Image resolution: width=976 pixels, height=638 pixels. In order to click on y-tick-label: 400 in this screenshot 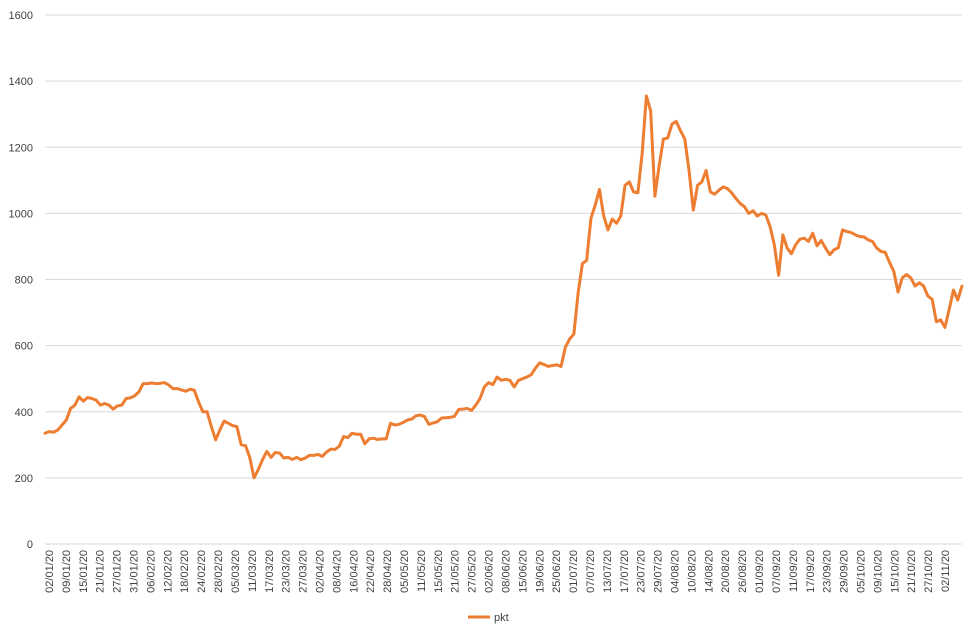, I will do `click(24, 413)`.